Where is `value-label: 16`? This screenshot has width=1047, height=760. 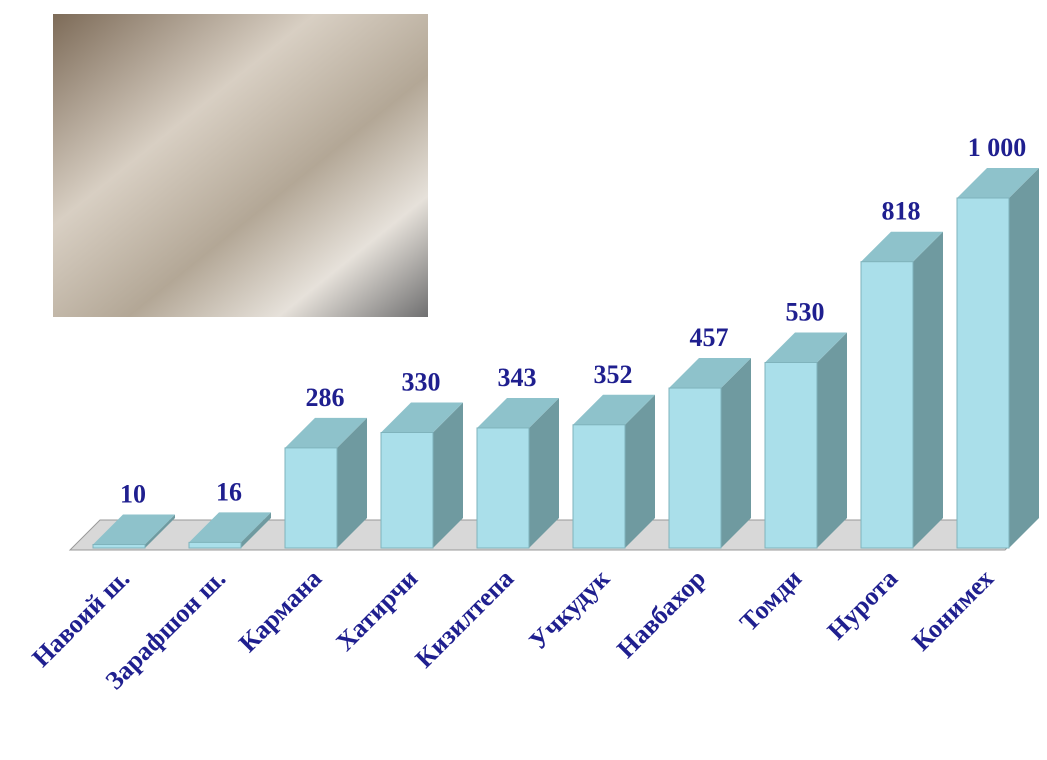 value-label: 16 is located at coordinates (229, 491).